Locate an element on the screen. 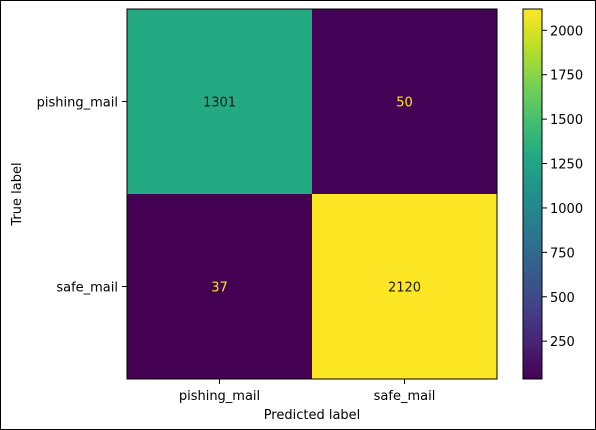 This screenshot has width=596, height=430. cell-value-label: 50 is located at coordinates (404, 103).